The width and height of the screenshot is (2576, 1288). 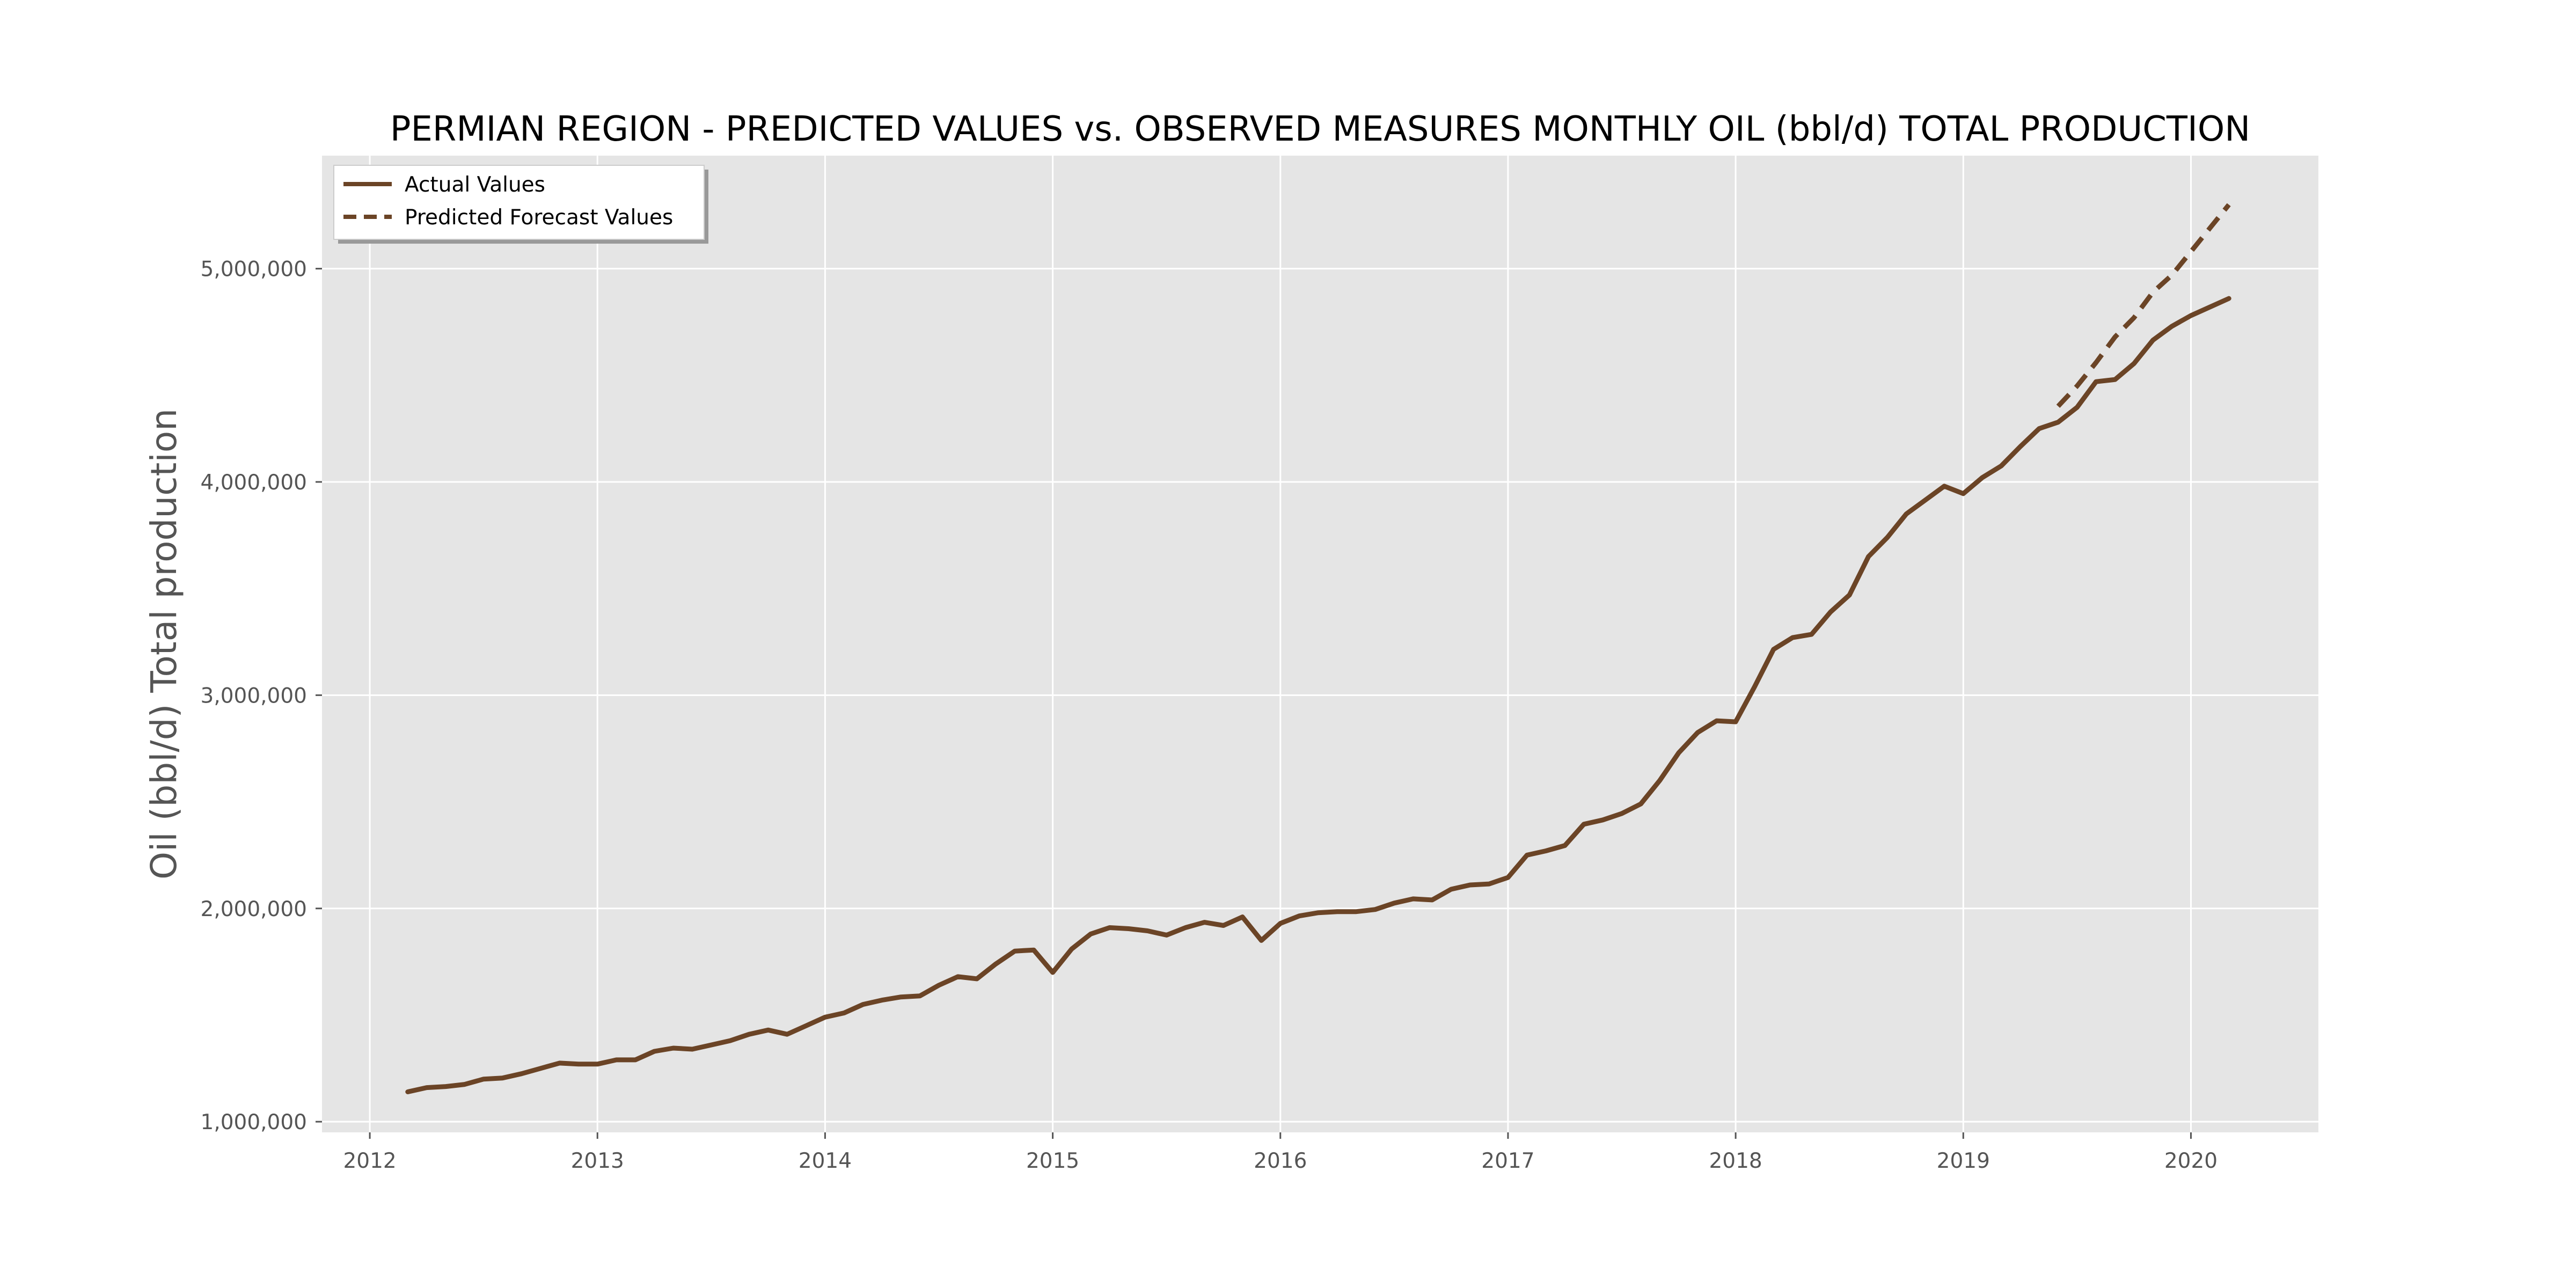 What do you see at coordinates (254, 909) in the screenshot?
I see `y-tick-label: 2,000,000` at bounding box center [254, 909].